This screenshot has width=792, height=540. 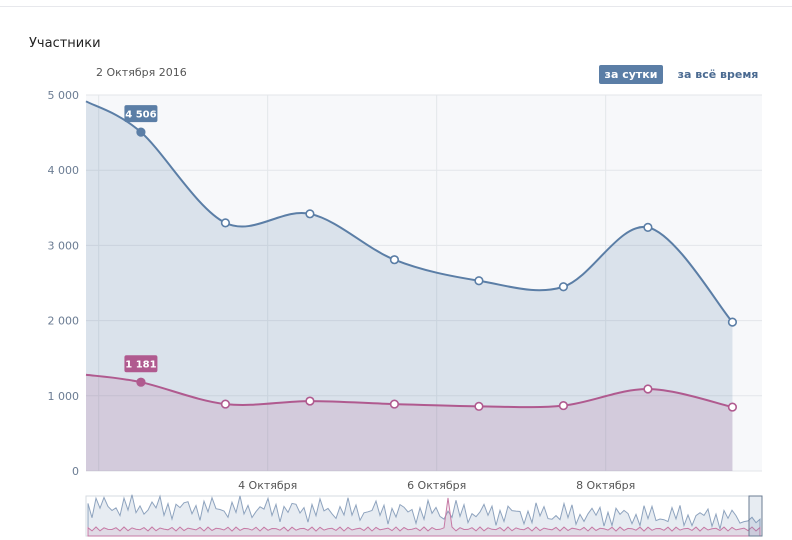 What do you see at coordinates (631, 74) in the screenshot?
I see `period-day-button: за сутки` at bounding box center [631, 74].